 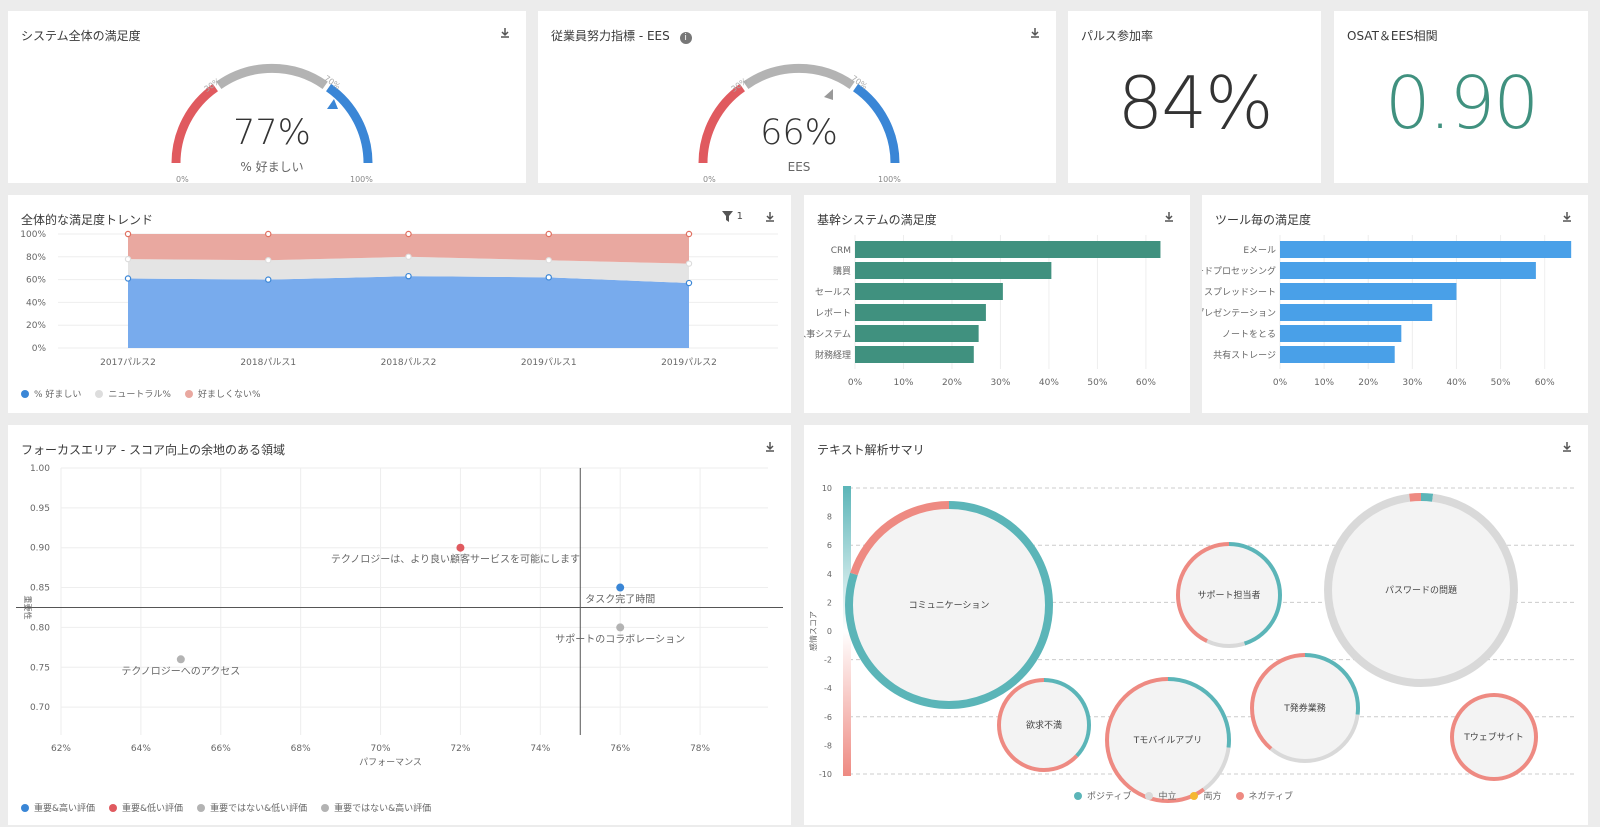 I want to click on x-tick-label: 74%, so click(x=540, y=749).